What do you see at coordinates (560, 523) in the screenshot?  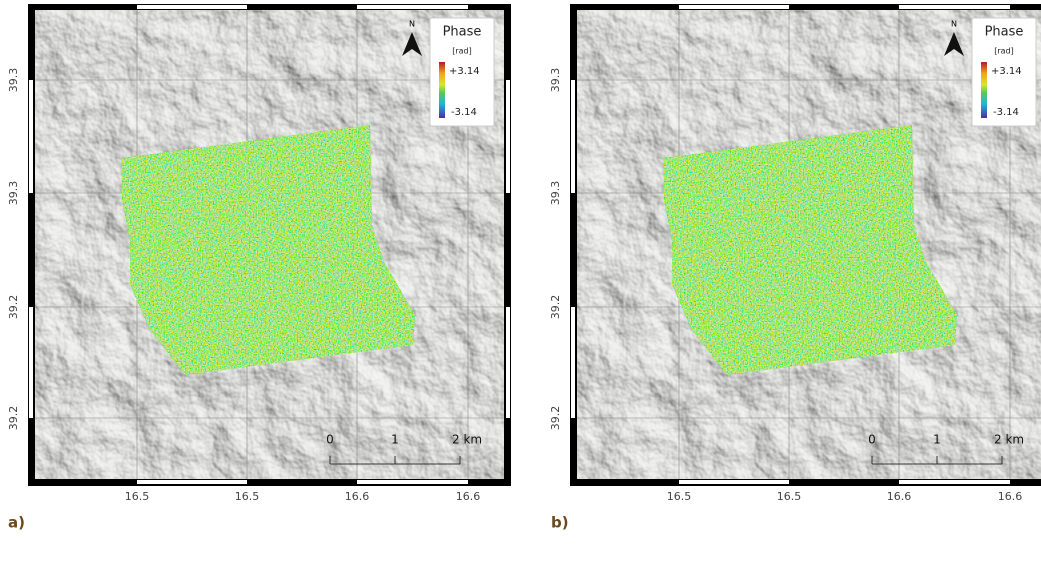 I see `panel-label: b)` at bounding box center [560, 523].